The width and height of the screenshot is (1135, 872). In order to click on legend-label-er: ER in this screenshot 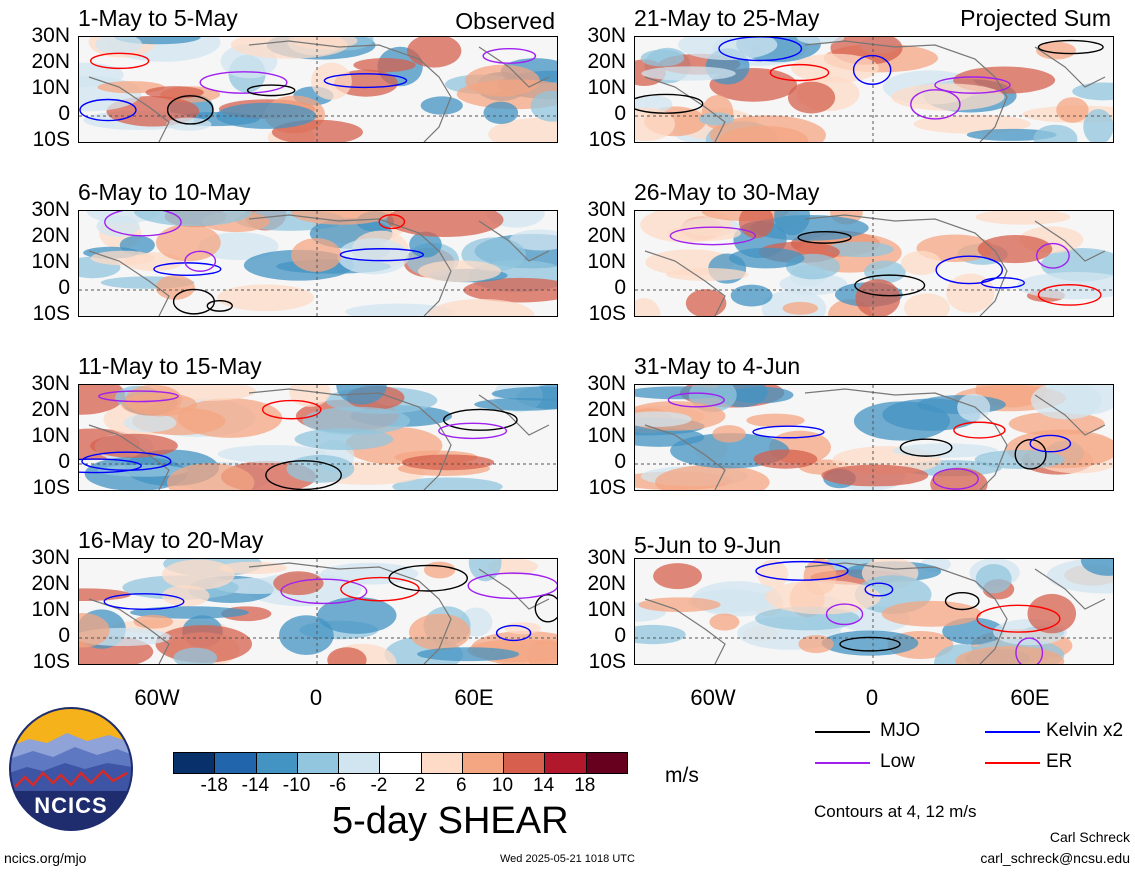, I will do `click(1059, 761)`.